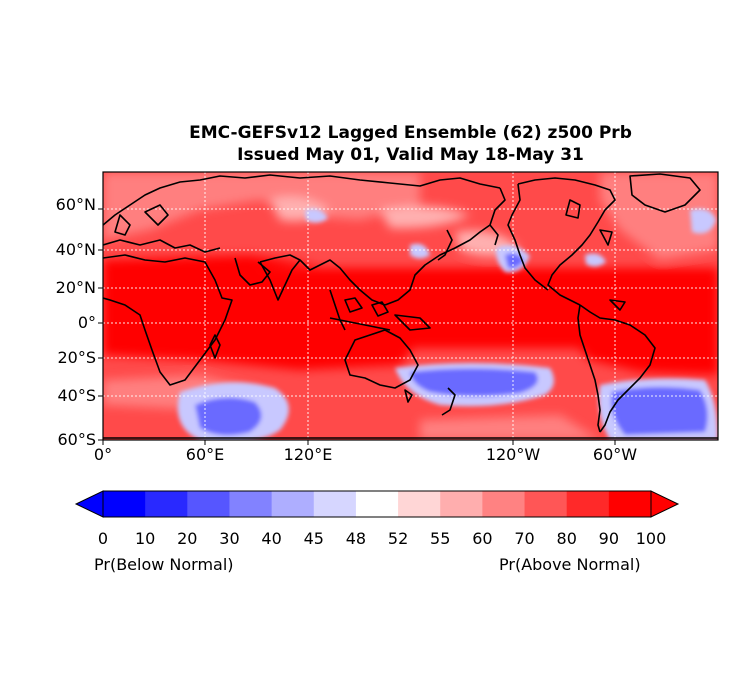 Image resolution: width=754 pixels, height=689 pixels. Describe the element at coordinates (570, 564) in the screenshot. I see `above-normal-label: Pr(Above Normal)` at that location.